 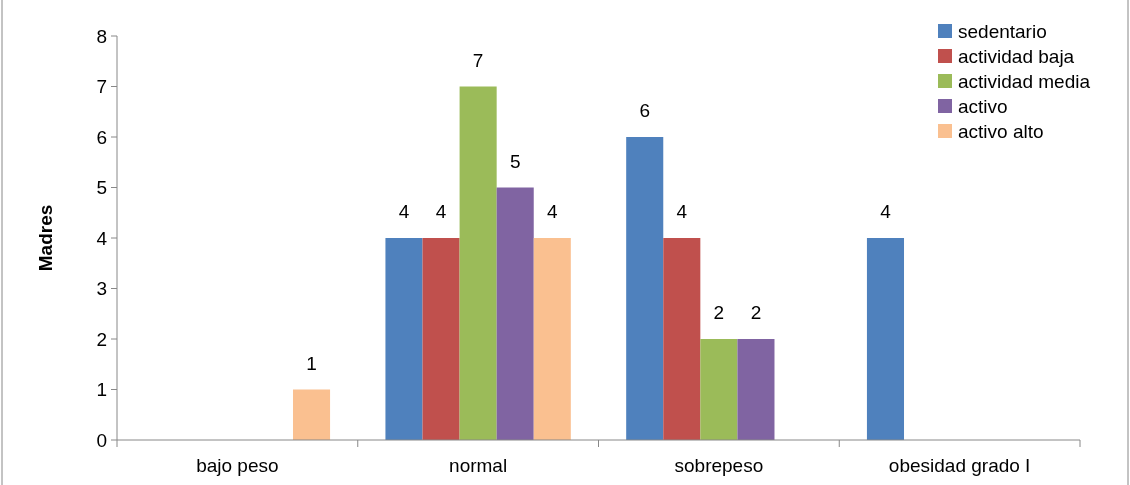 I want to click on y-tick-label: 7, so click(x=101, y=87).